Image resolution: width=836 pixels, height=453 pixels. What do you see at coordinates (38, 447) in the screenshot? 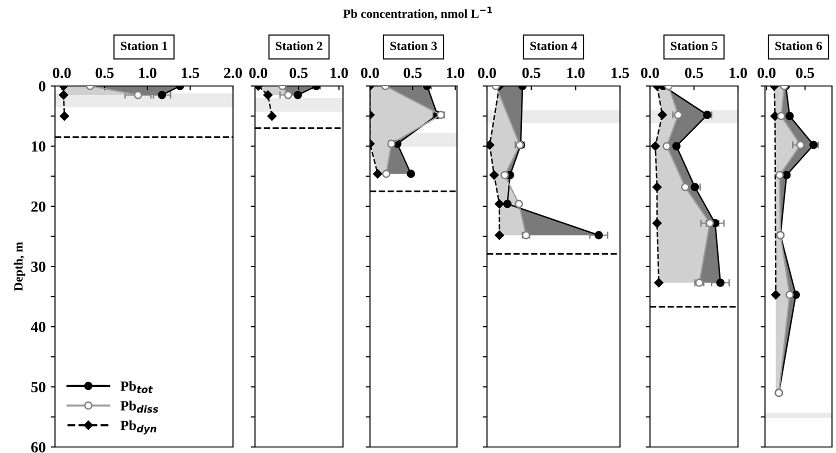
I see `y-tick-label: 60` at bounding box center [38, 447].